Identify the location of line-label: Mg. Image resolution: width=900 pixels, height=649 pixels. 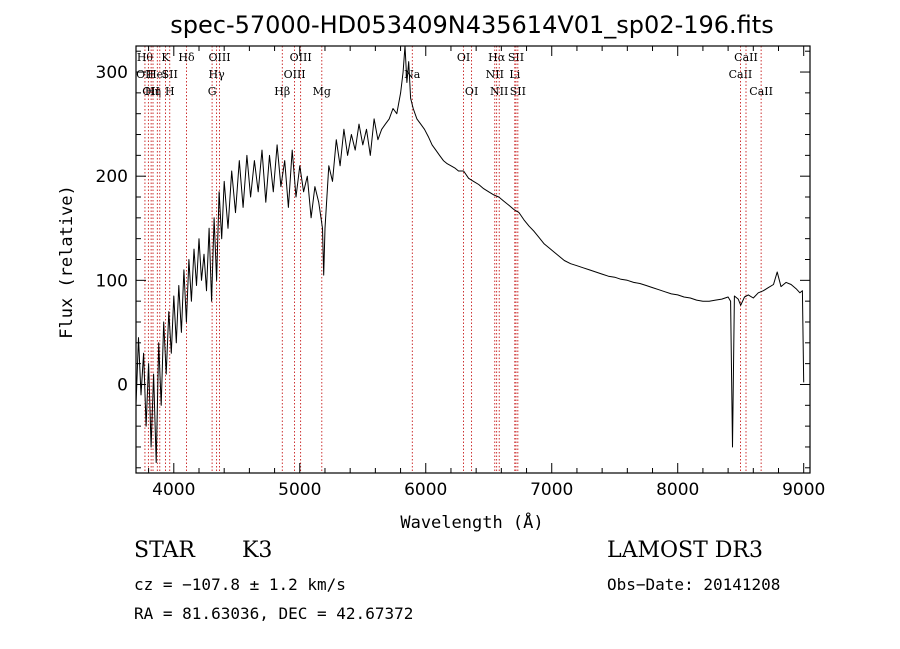
(322, 91).